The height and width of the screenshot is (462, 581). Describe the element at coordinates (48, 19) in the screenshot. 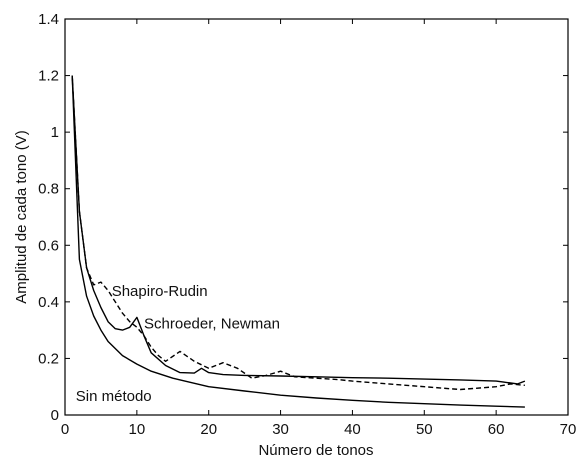

I see `y-tick-label: 1.4` at that location.